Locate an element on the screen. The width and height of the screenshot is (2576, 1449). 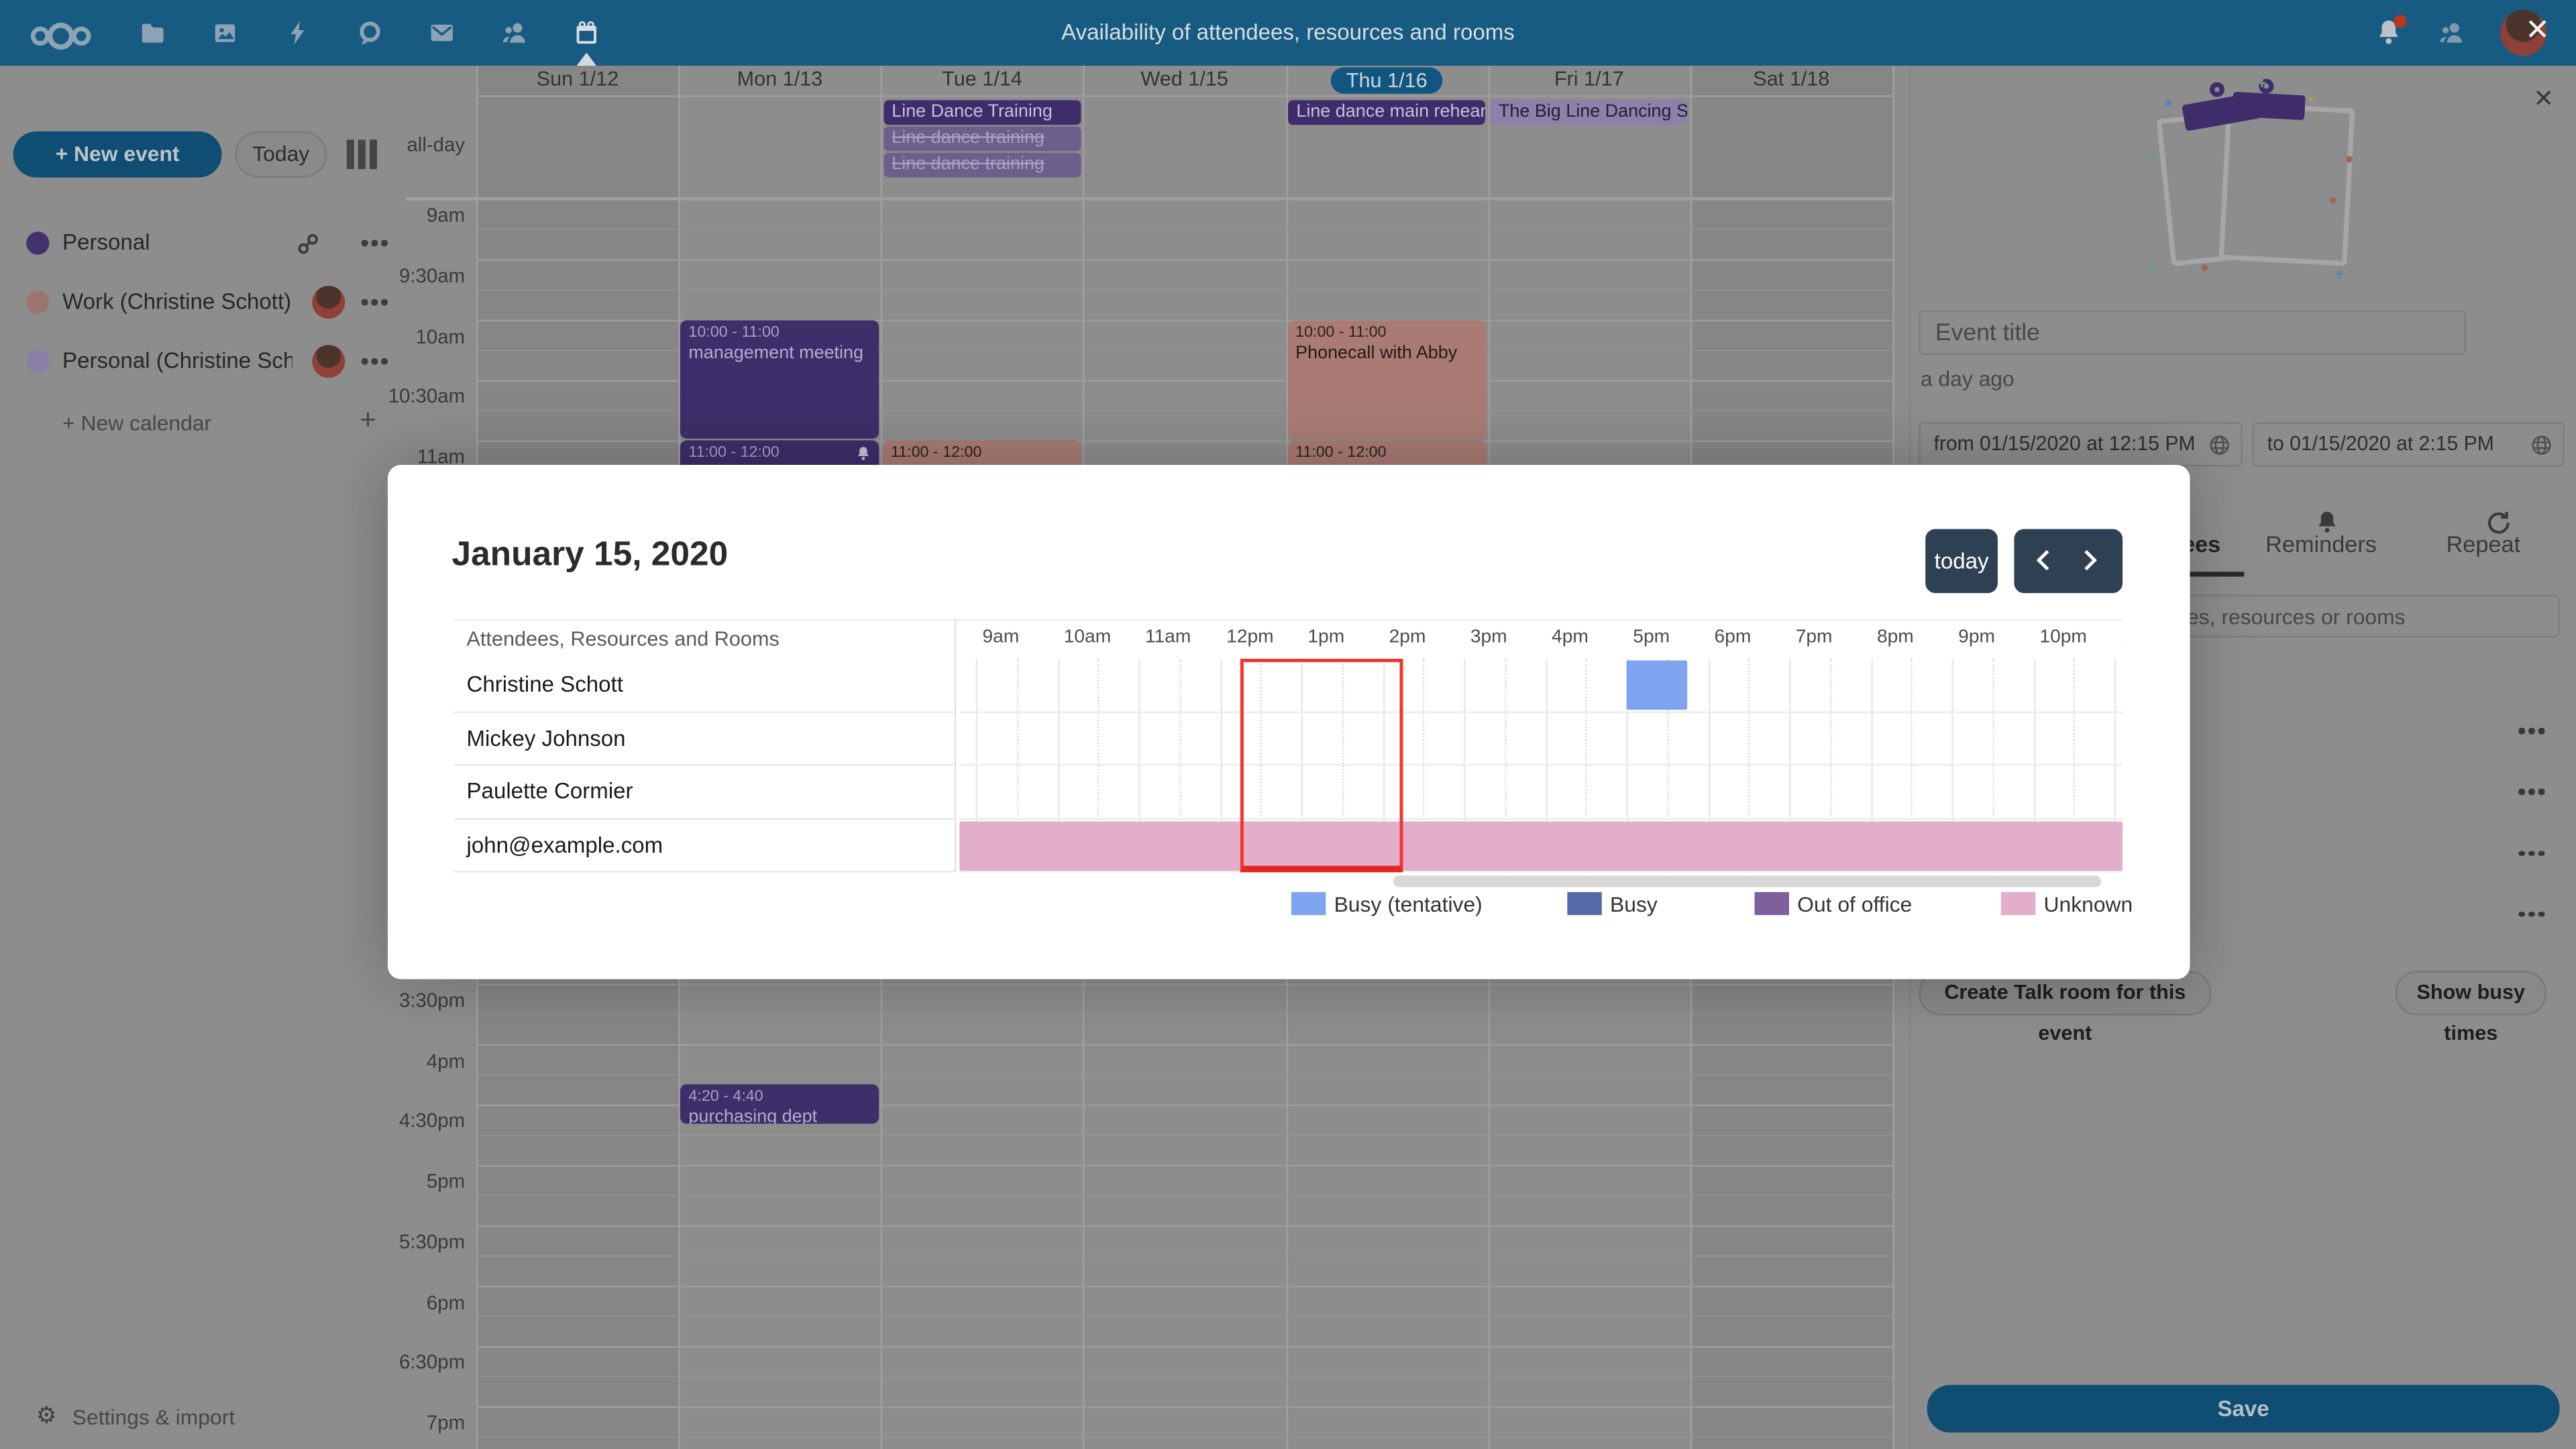
calendar-list-item: Work (Christine Schott) is located at coordinates (203, 302).